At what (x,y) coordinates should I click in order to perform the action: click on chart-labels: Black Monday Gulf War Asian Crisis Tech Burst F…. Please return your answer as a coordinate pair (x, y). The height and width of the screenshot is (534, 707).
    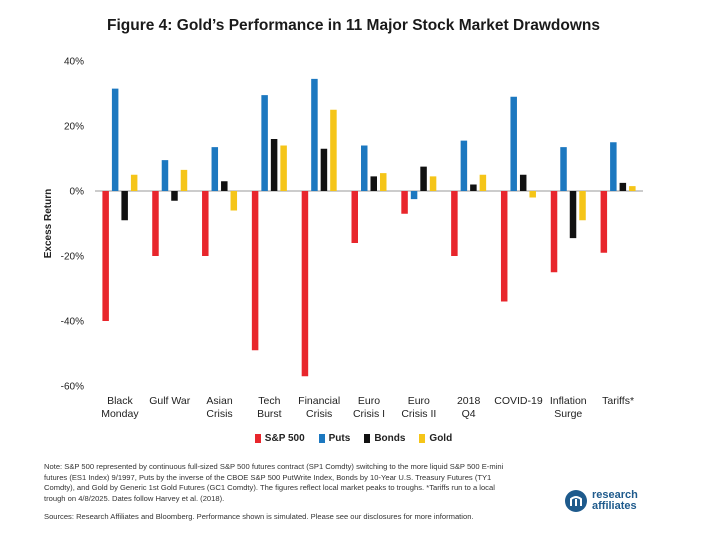
    Looking at the image, I should click on (367, 407).